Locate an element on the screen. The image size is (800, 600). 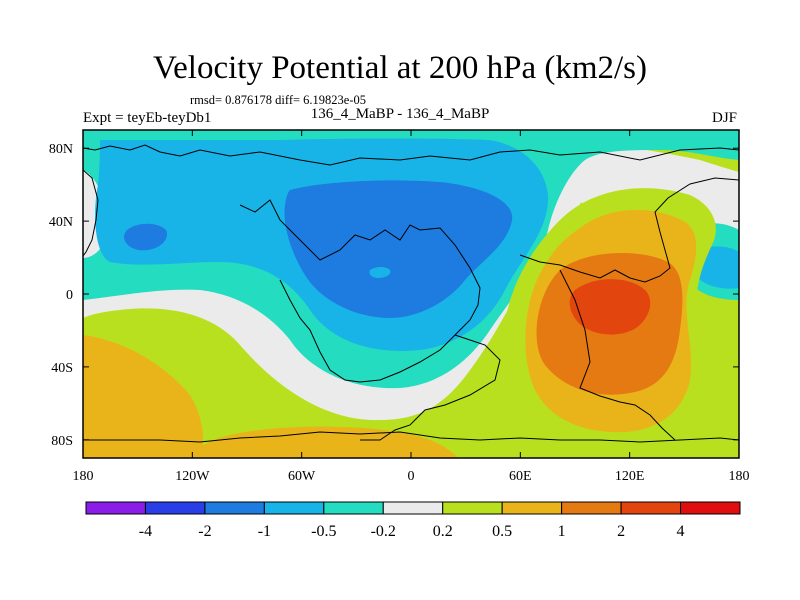
colorbar-label: -1 is located at coordinates (264, 531).